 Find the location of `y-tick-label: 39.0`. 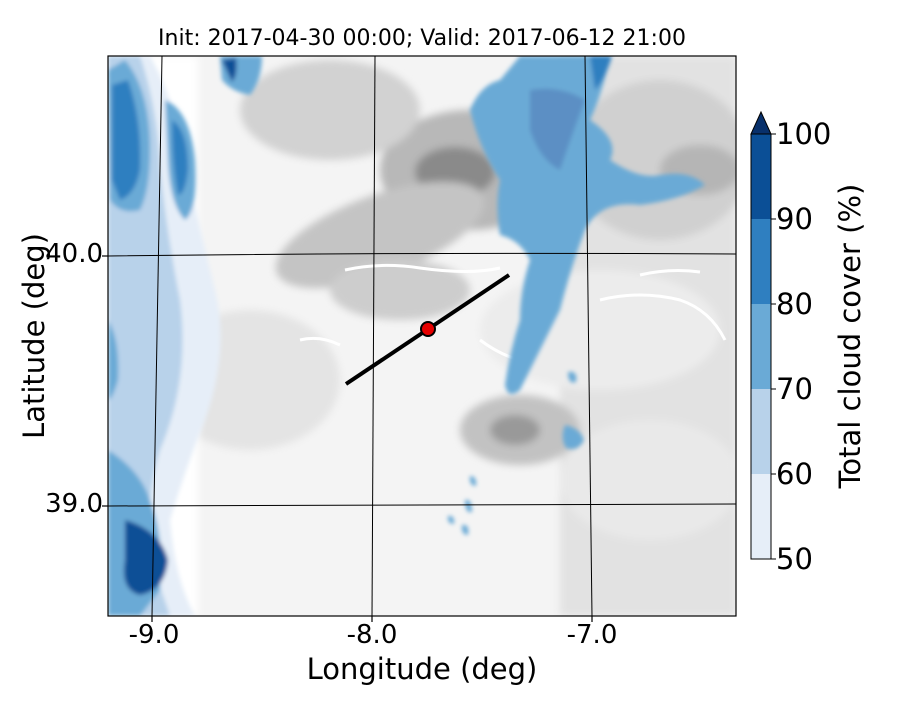

y-tick-label: 39.0 is located at coordinates (74, 504).